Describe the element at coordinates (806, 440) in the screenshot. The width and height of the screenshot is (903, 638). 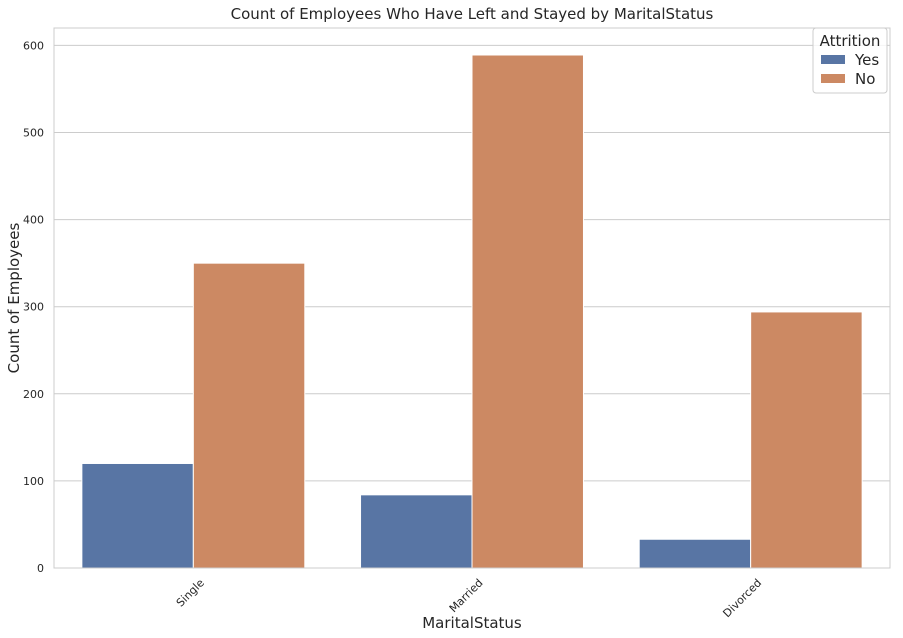
I see `bar-no-divorced` at that location.